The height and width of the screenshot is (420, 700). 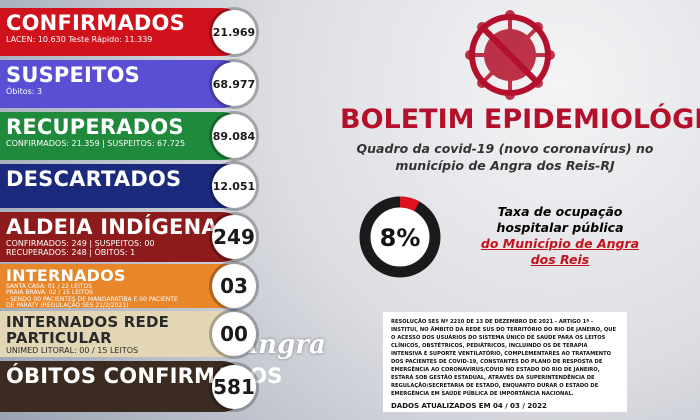 I want to click on virus-icon, so click(x=510, y=55).